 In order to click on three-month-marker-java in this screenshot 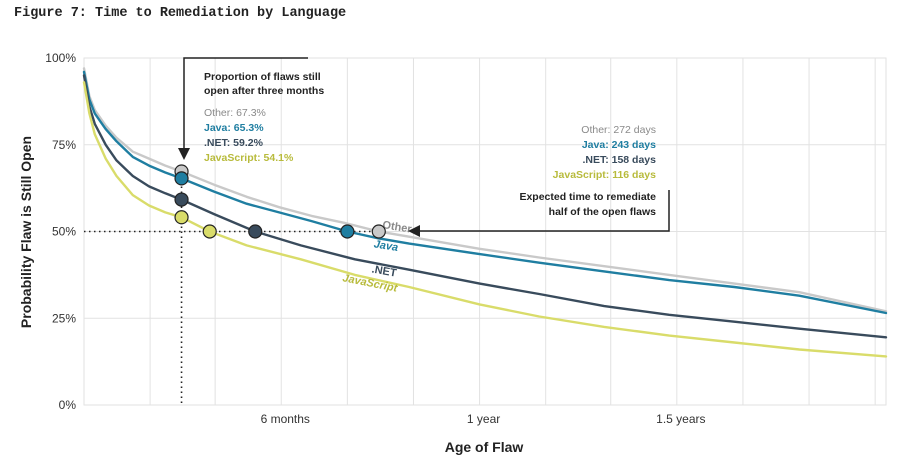, I will do `click(181, 178)`.